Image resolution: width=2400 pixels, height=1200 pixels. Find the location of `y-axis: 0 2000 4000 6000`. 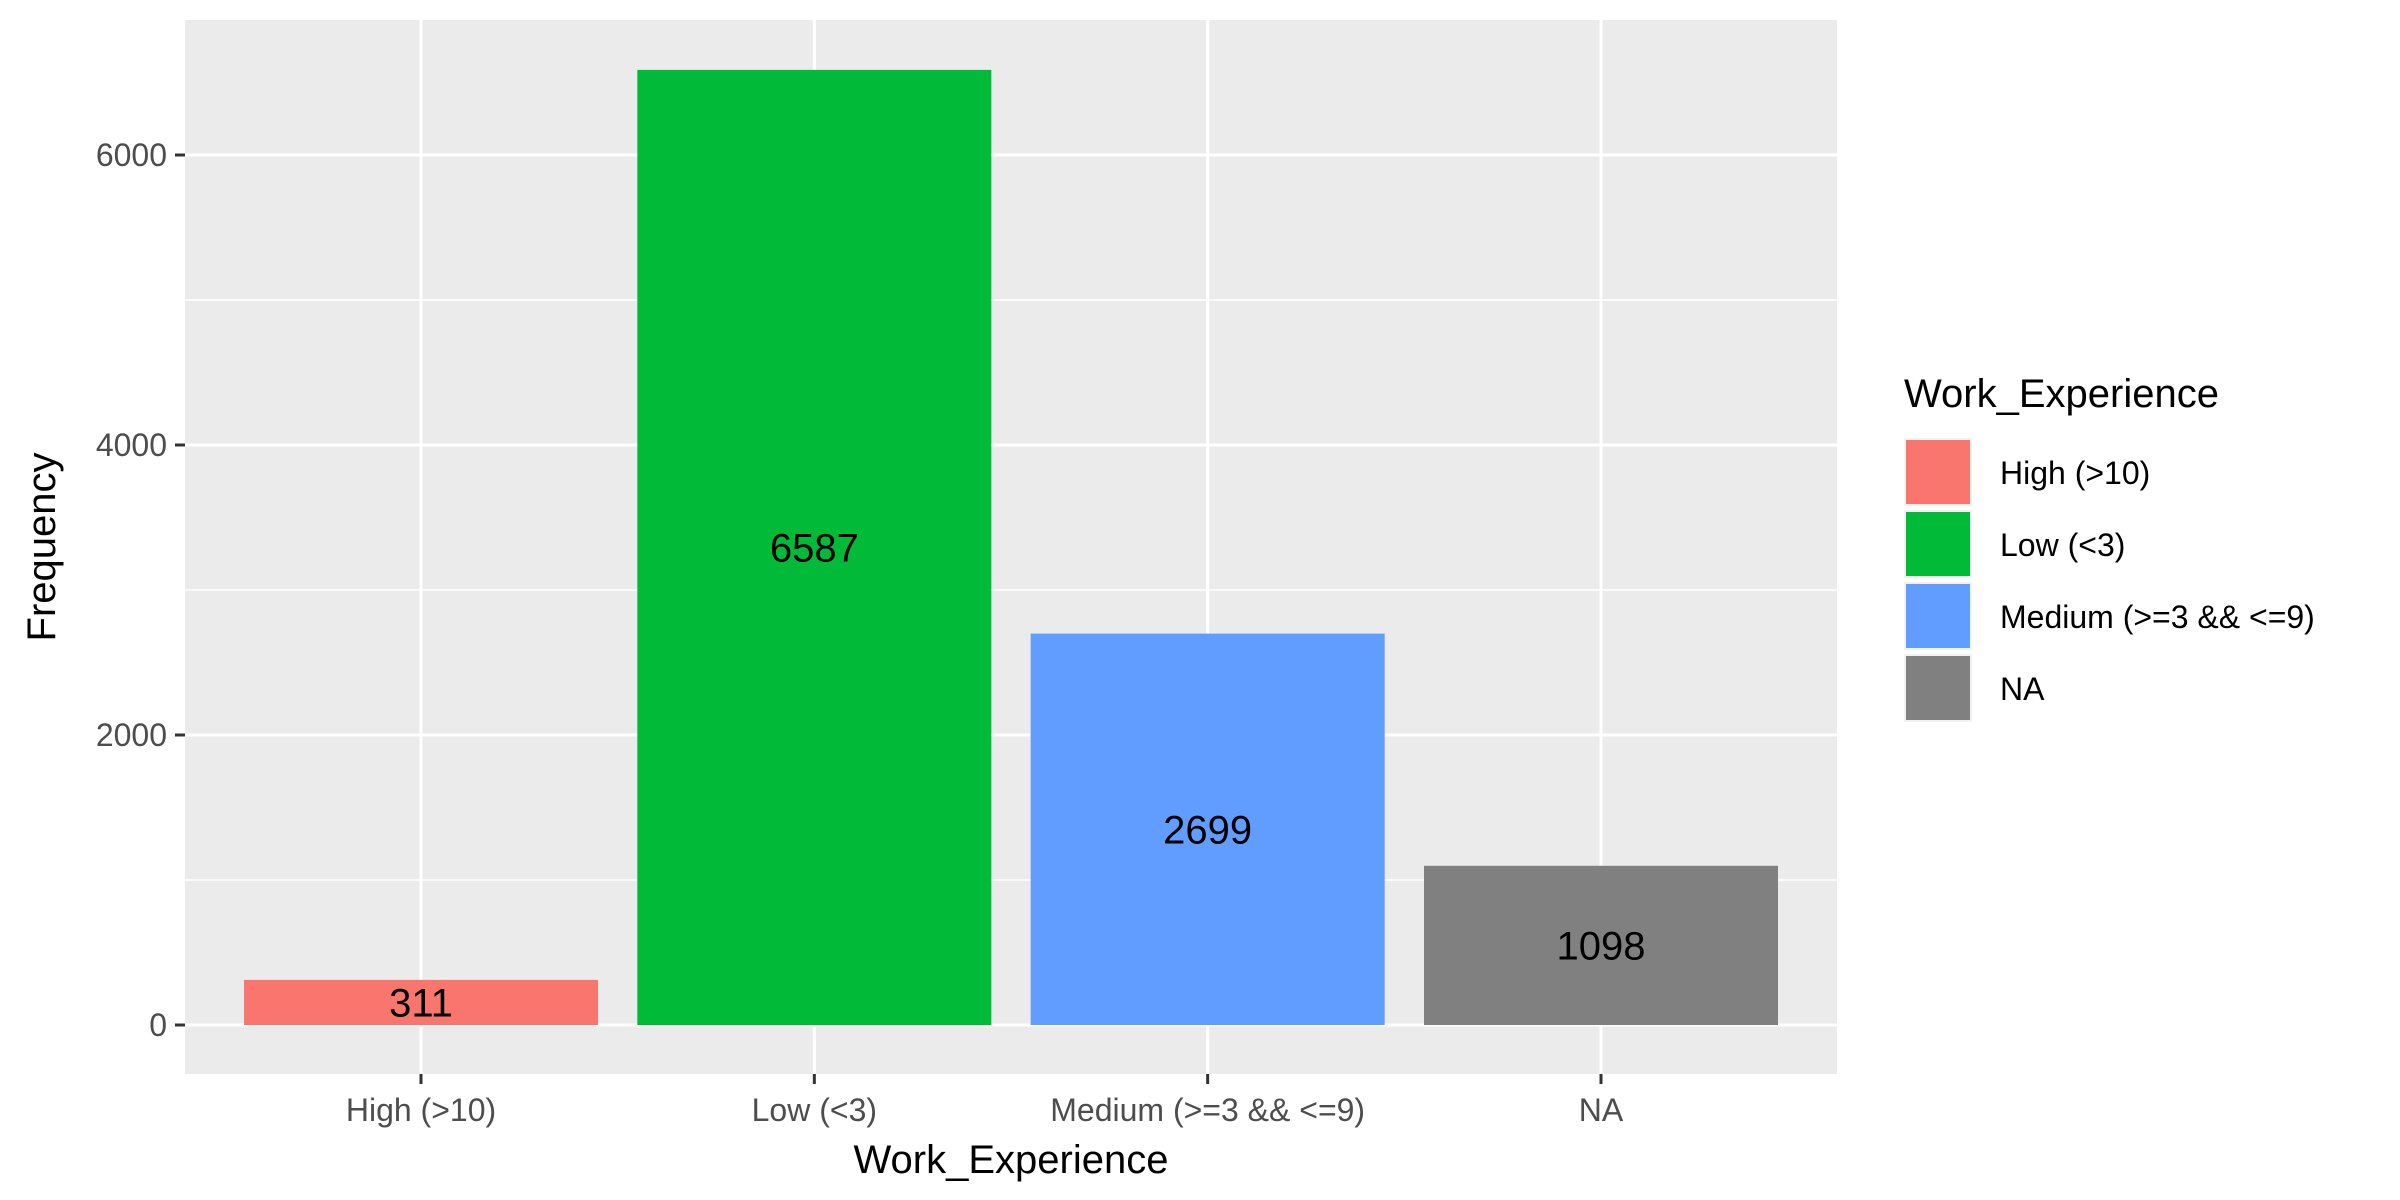

y-axis: 0 2000 4000 6000 is located at coordinates (140, 590).